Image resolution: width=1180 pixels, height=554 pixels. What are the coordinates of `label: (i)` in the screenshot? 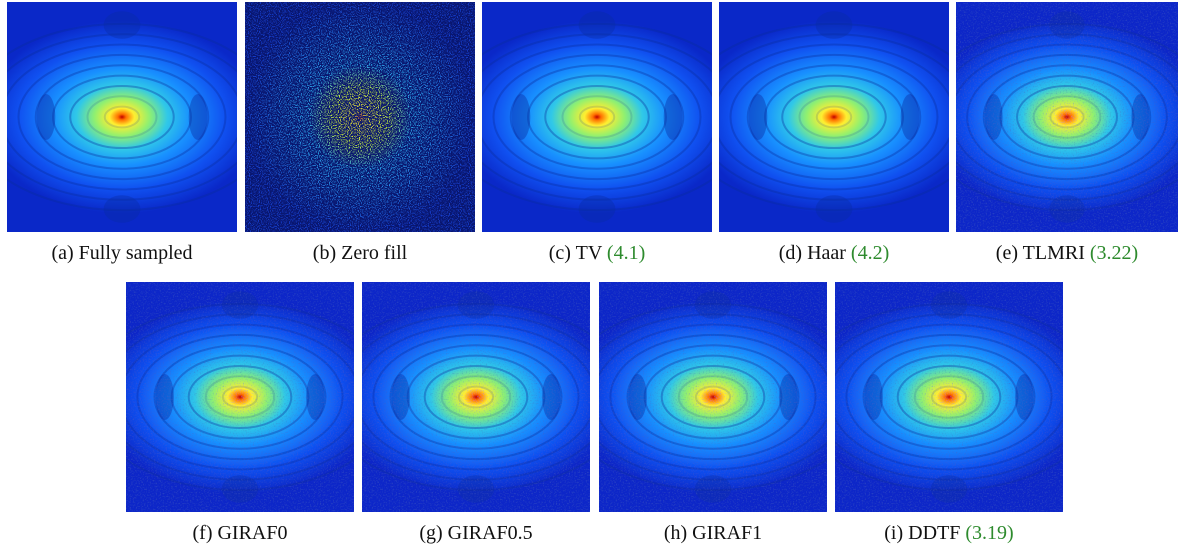 It's located at (894, 533).